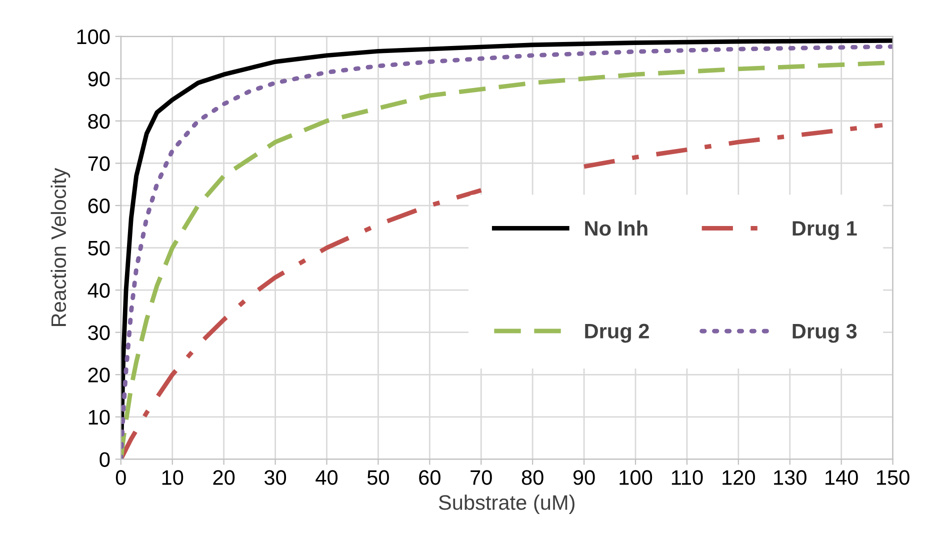 This screenshot has height=560, width=930. Describe the element at coordinates (99, 332) in the screenshot. I see `y-tick-label: 30` at that location.